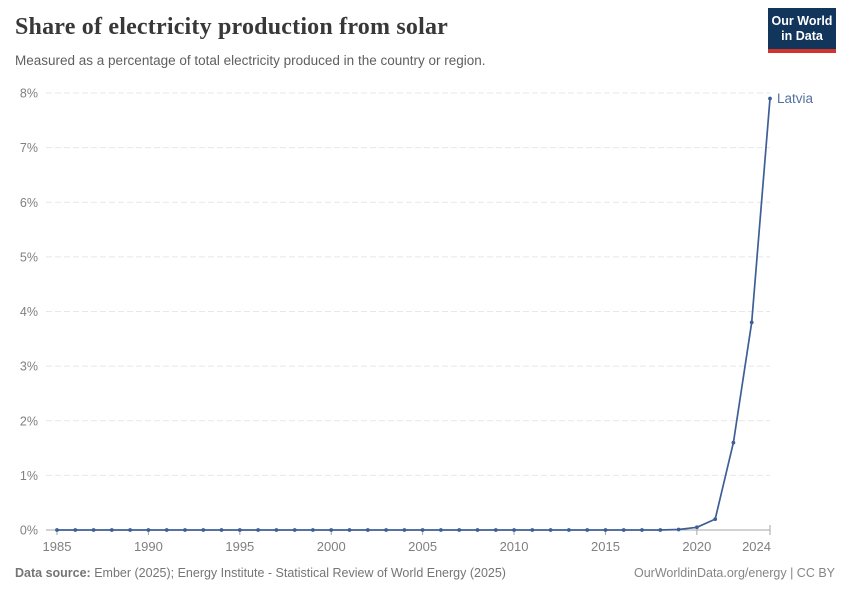 Image resolution: width=850 pixels, height=600 pixels. I want to click on x-tick-label: 2000, so click(331, 546).